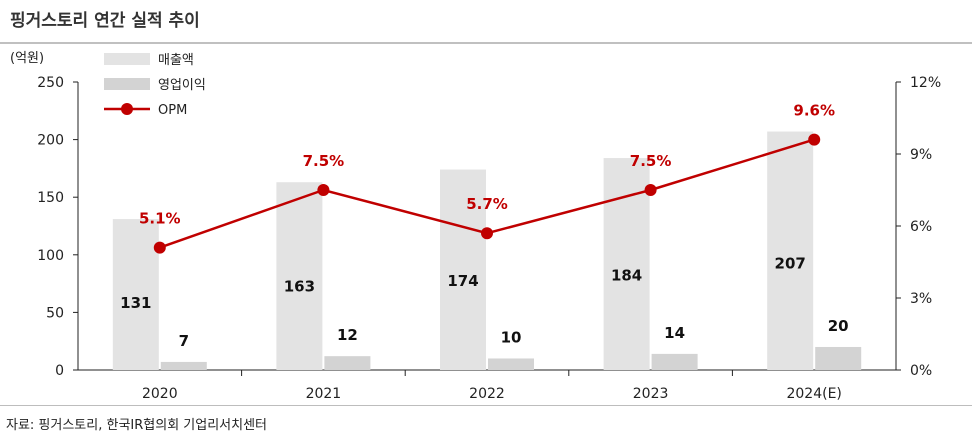 The height and width of the screenshot is (448, 972). What do you see at coordinates (50, 198) in the screenshot?
I see `left-tick-label: 150` at bounding box center [50, 198].